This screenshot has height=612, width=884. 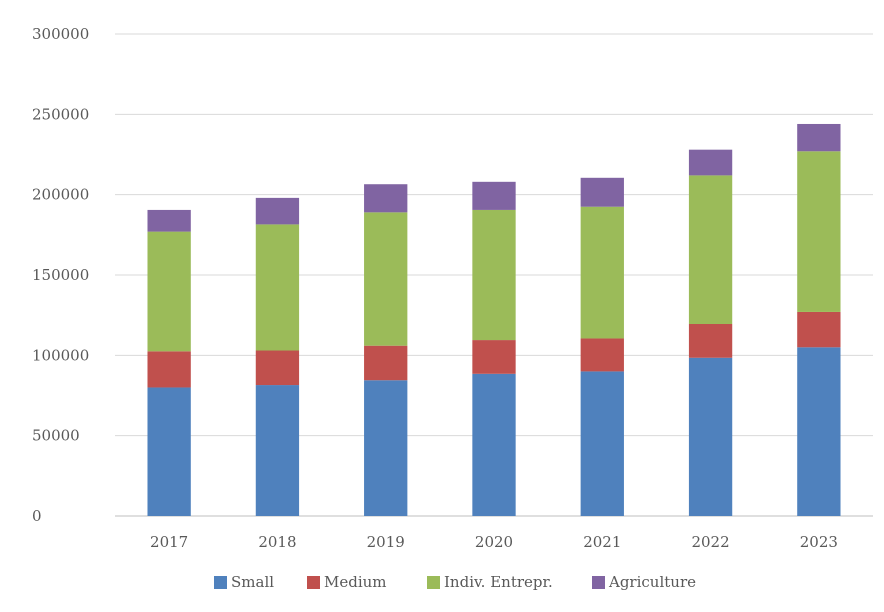 I want to click on bar-segment-indiv-entrepr-2019, so click(x=386, y=279).